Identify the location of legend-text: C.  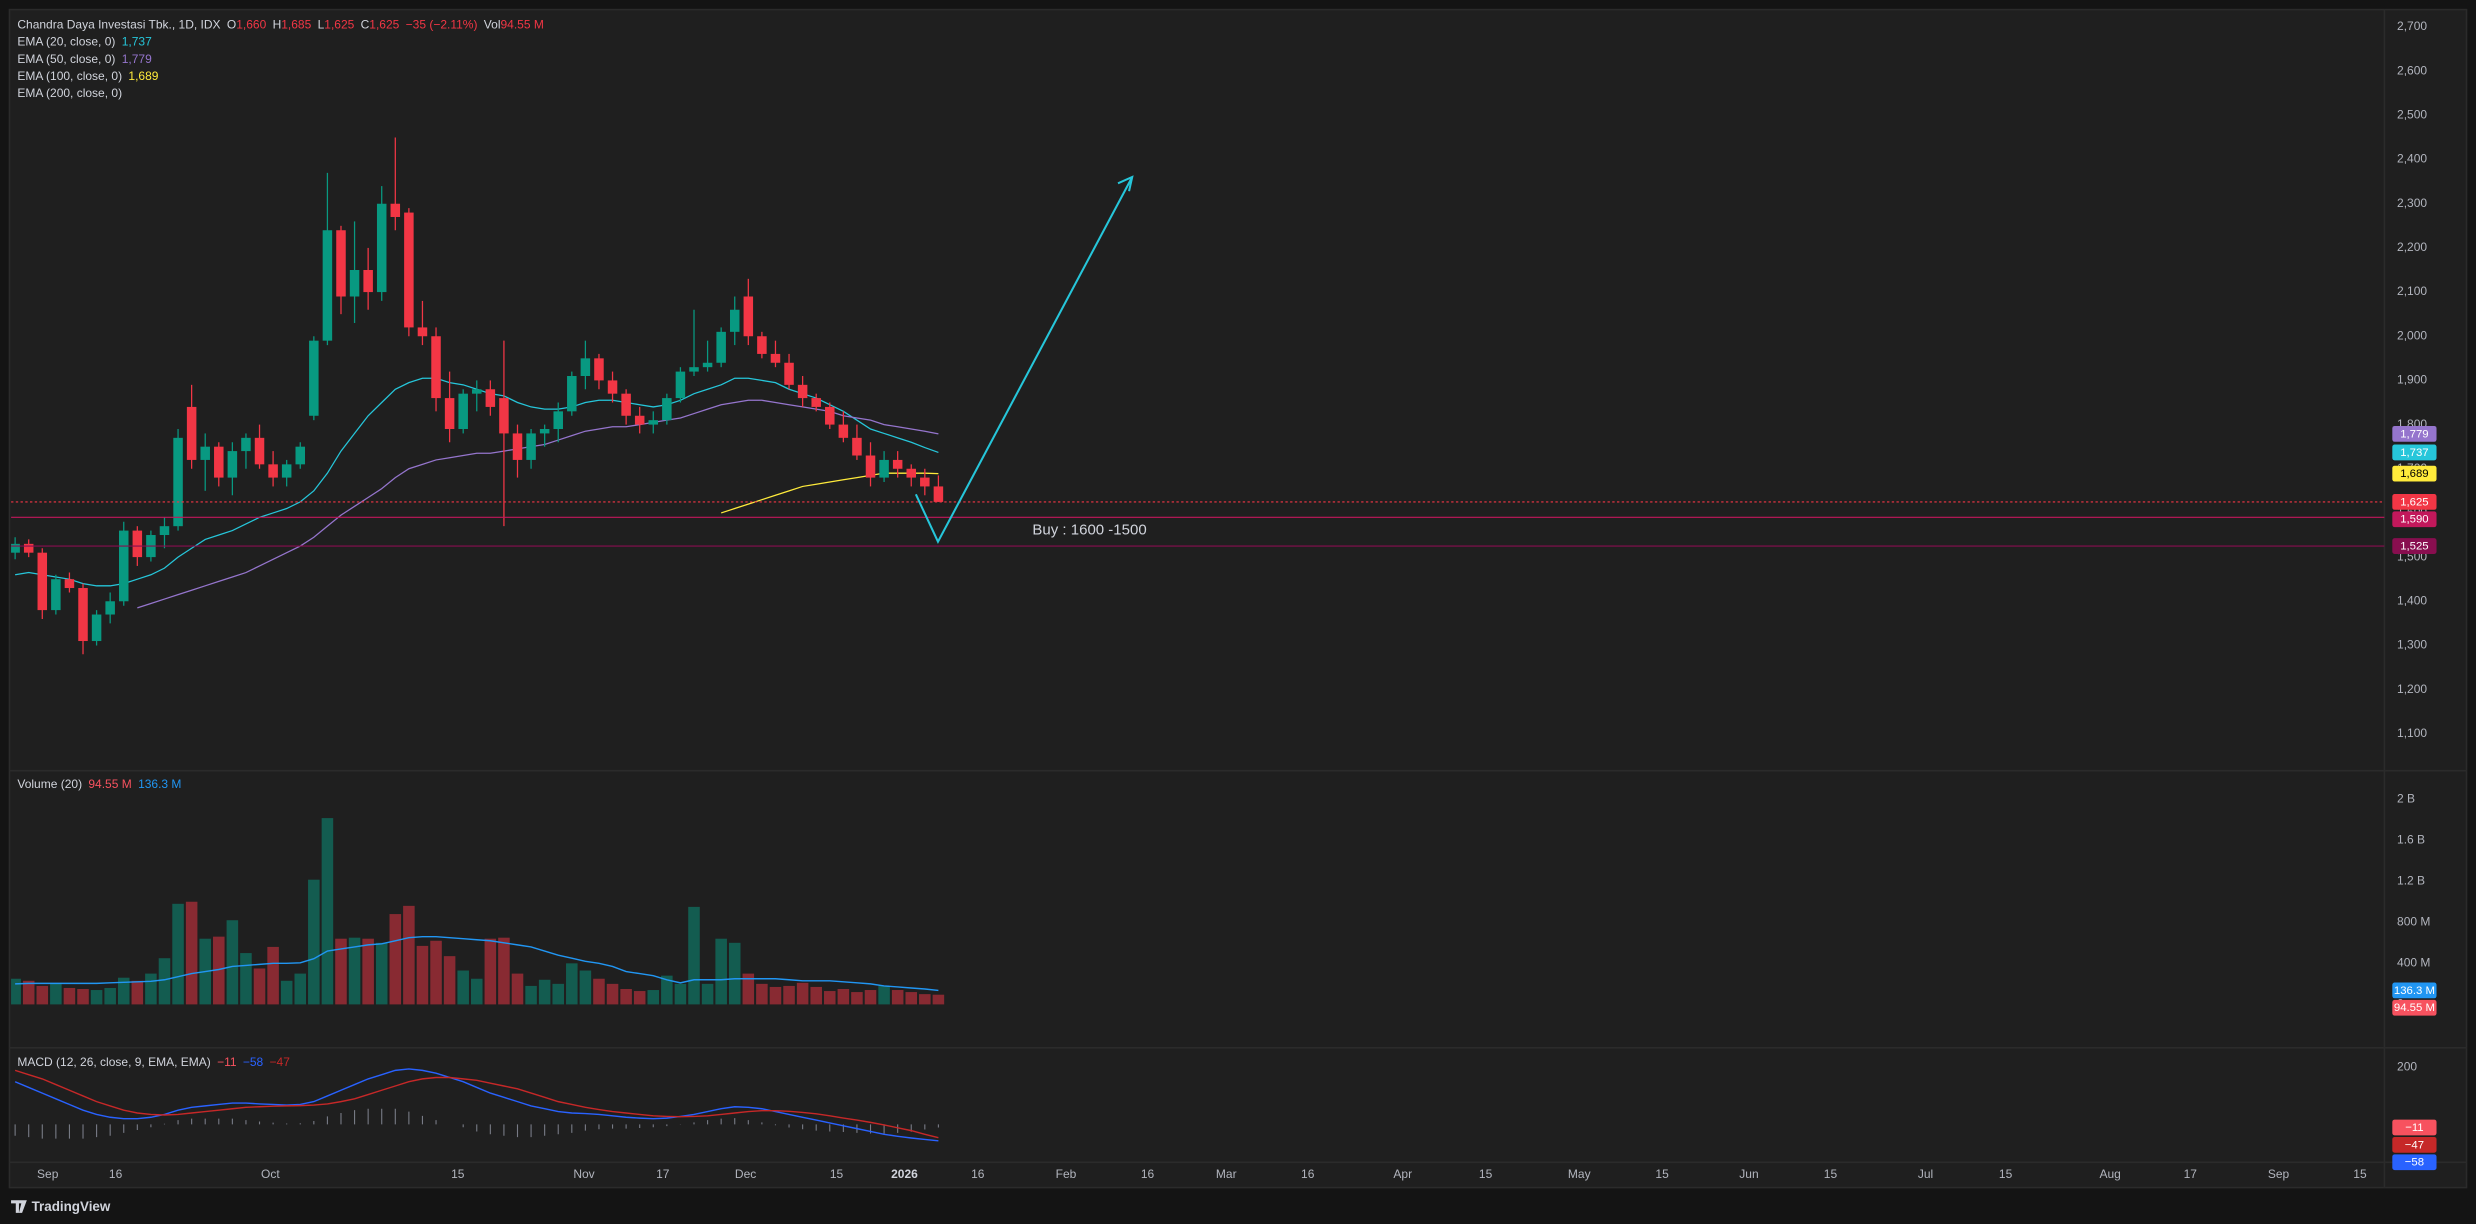
(365, 25).